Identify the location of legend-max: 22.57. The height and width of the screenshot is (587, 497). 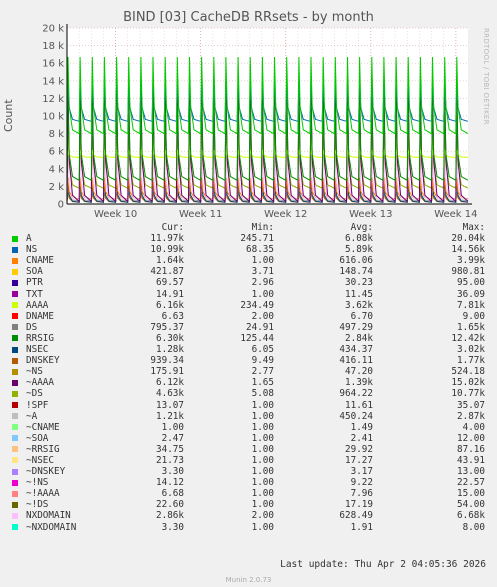
(471, 483).